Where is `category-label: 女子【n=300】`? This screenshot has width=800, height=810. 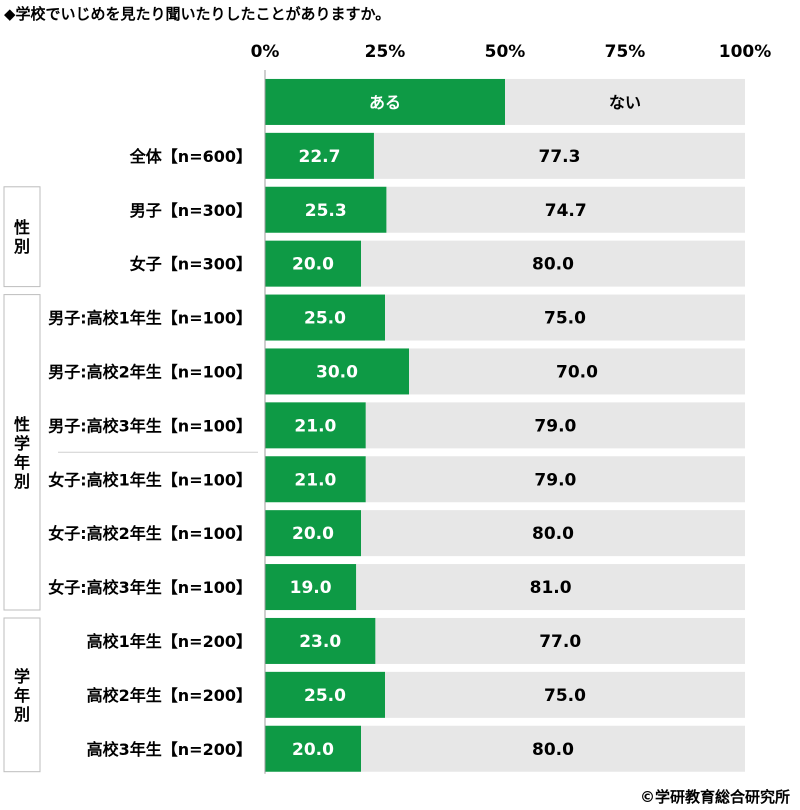
category-label: 女子【n=300】 is located at coordinates (191, 264).